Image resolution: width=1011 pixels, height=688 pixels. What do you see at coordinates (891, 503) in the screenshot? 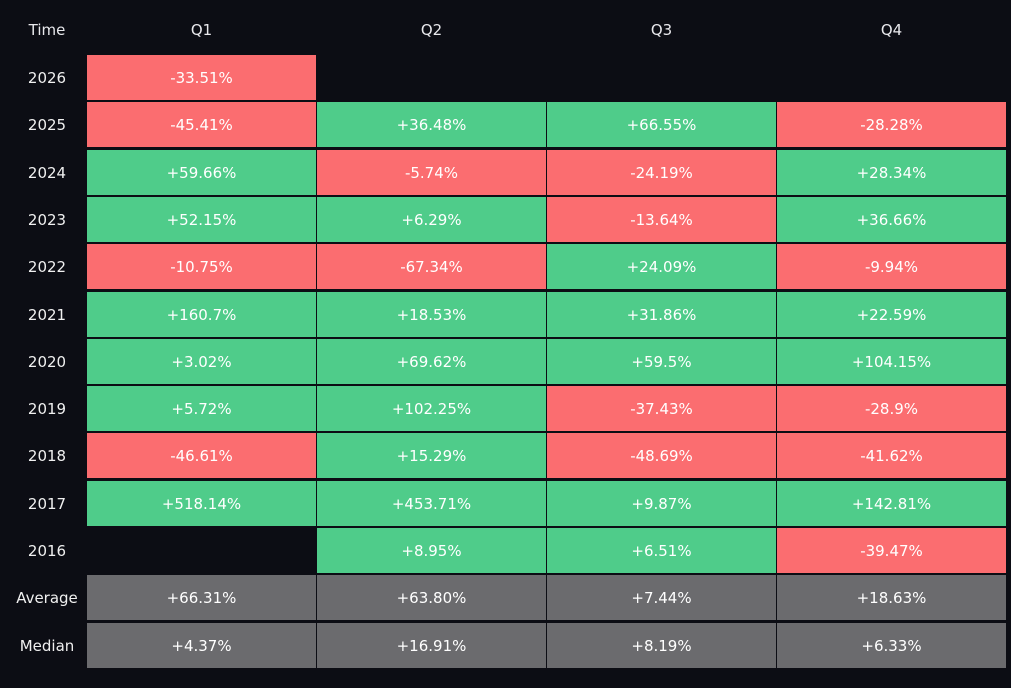
I see `cell-2017-q4: +142.81%` at bounding box center [891, 503].